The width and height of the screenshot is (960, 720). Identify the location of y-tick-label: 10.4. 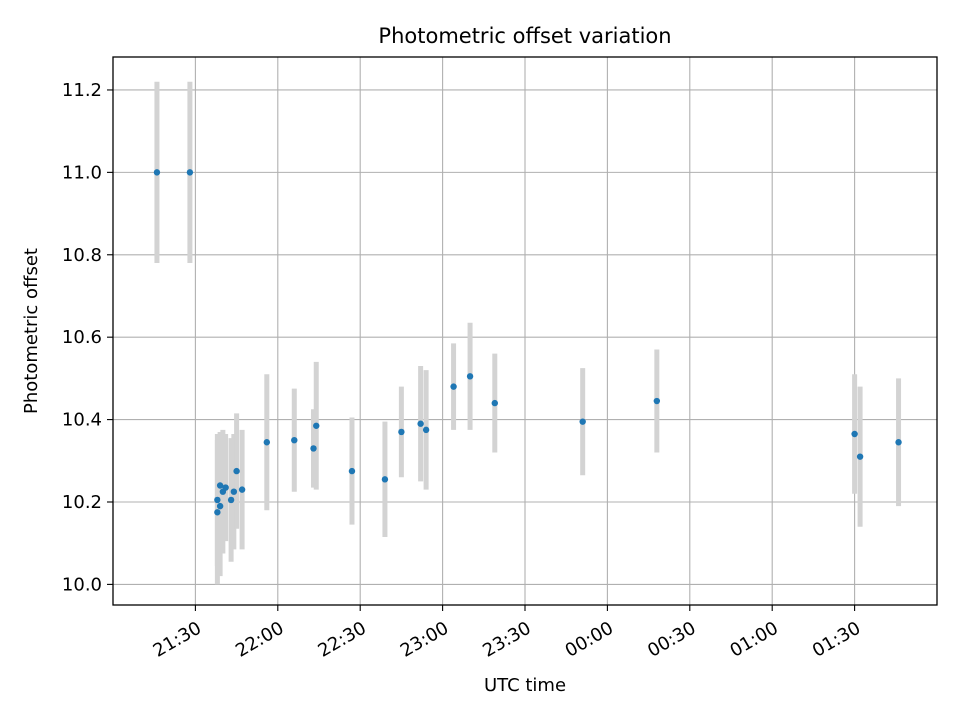
(82, 420).